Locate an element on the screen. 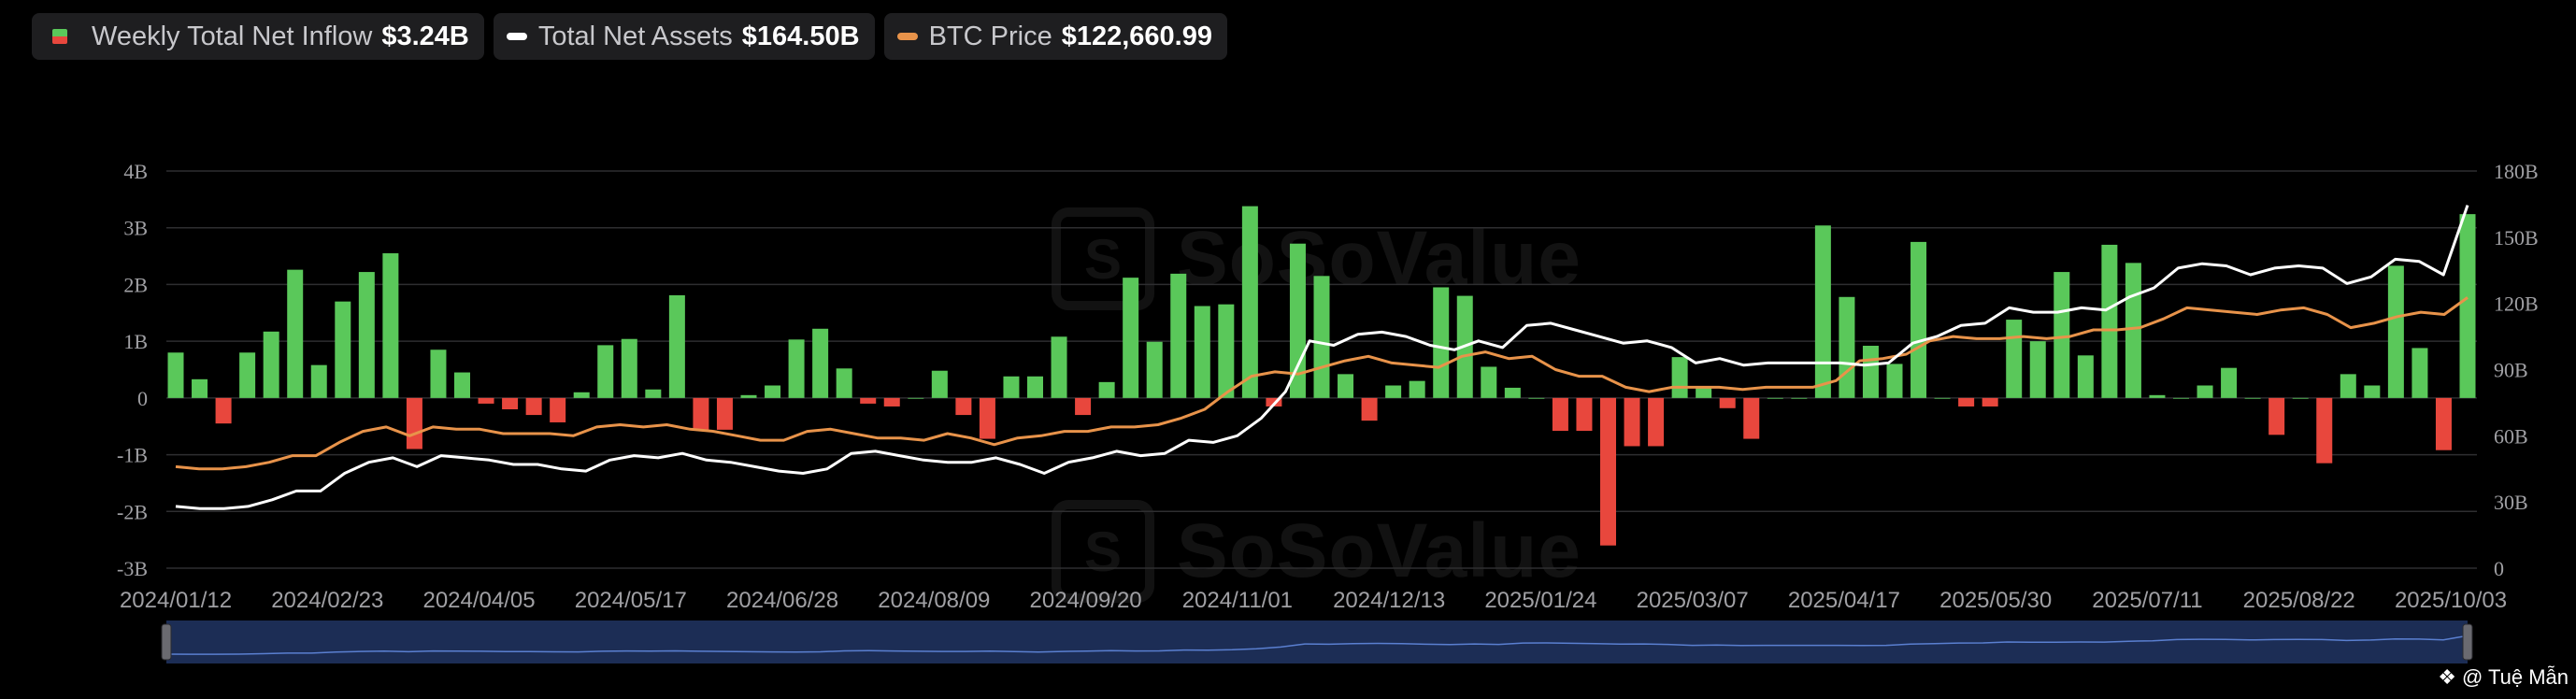 The width and height of the screenshot is (2576, 699). y-left-tick-label: 4B is located at coordinates (135, 171).